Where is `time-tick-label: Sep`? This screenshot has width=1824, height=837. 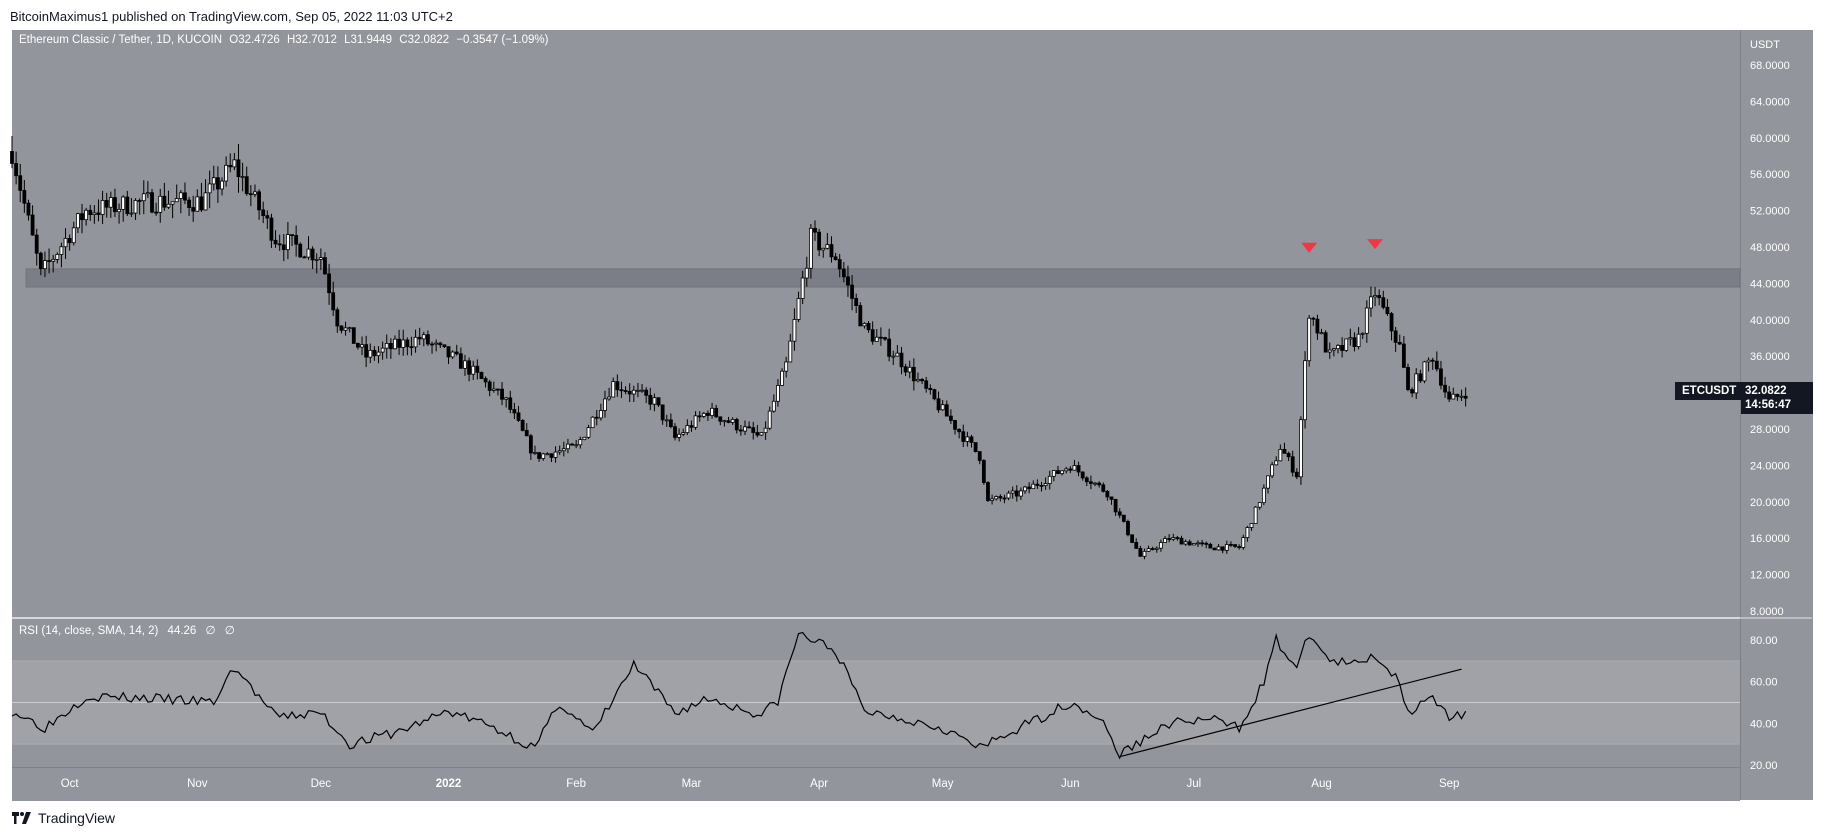 time-tick-label: Sep is located at coordinates (1449, 784).